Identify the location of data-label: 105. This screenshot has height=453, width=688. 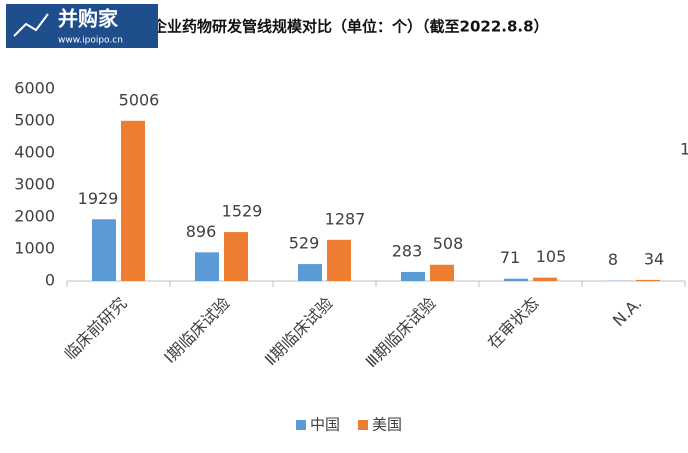
(551, 256).